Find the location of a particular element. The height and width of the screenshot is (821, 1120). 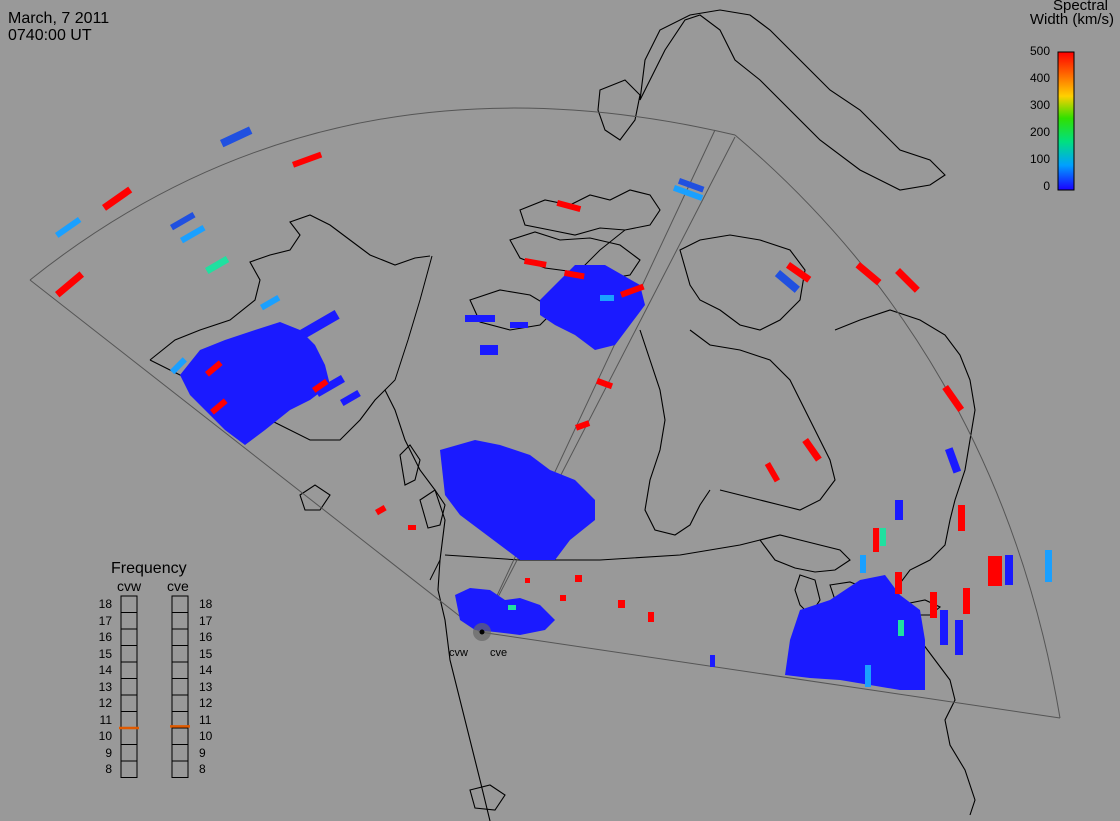

colorbar-title-line1: Spectral is located at coordinates (1080, 7).